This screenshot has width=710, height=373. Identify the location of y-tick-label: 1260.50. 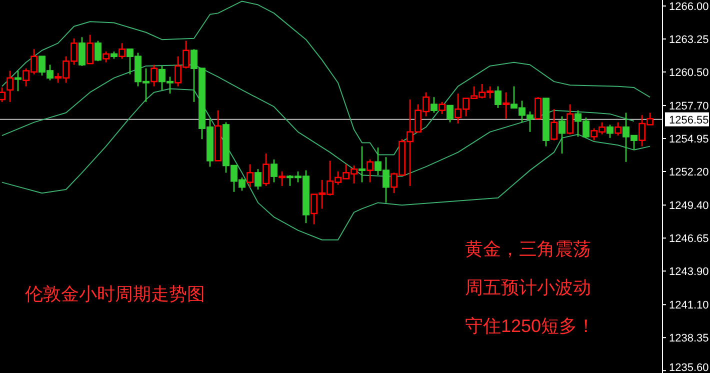
(689, 72).